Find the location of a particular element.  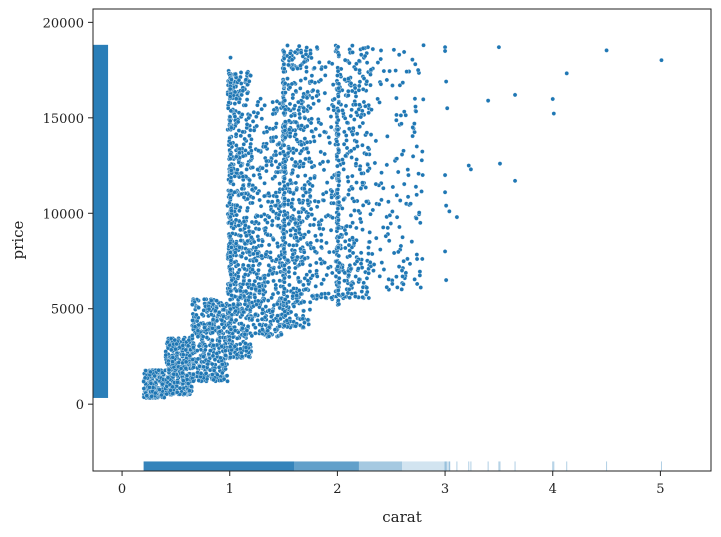

y-tick-label: 0 is located at coordinates (80, 405).